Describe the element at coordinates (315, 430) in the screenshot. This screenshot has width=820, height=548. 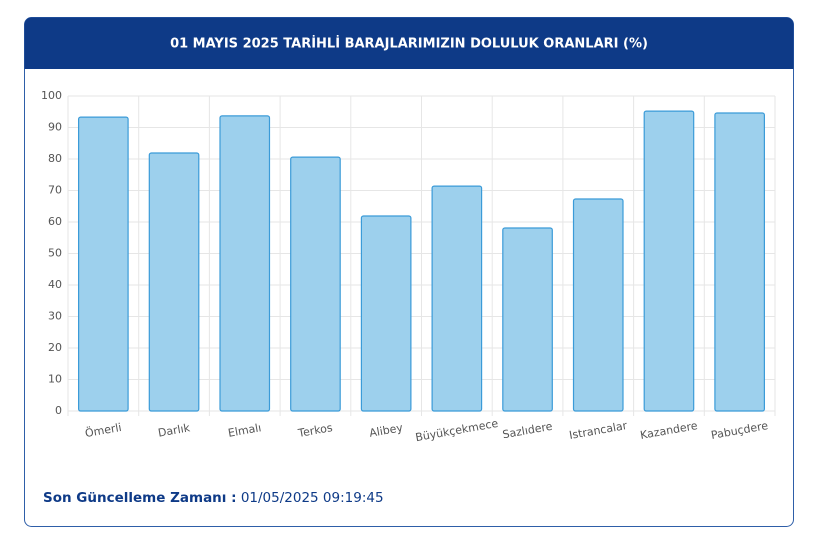
I see `x-tick-label: Terkos` at that location.